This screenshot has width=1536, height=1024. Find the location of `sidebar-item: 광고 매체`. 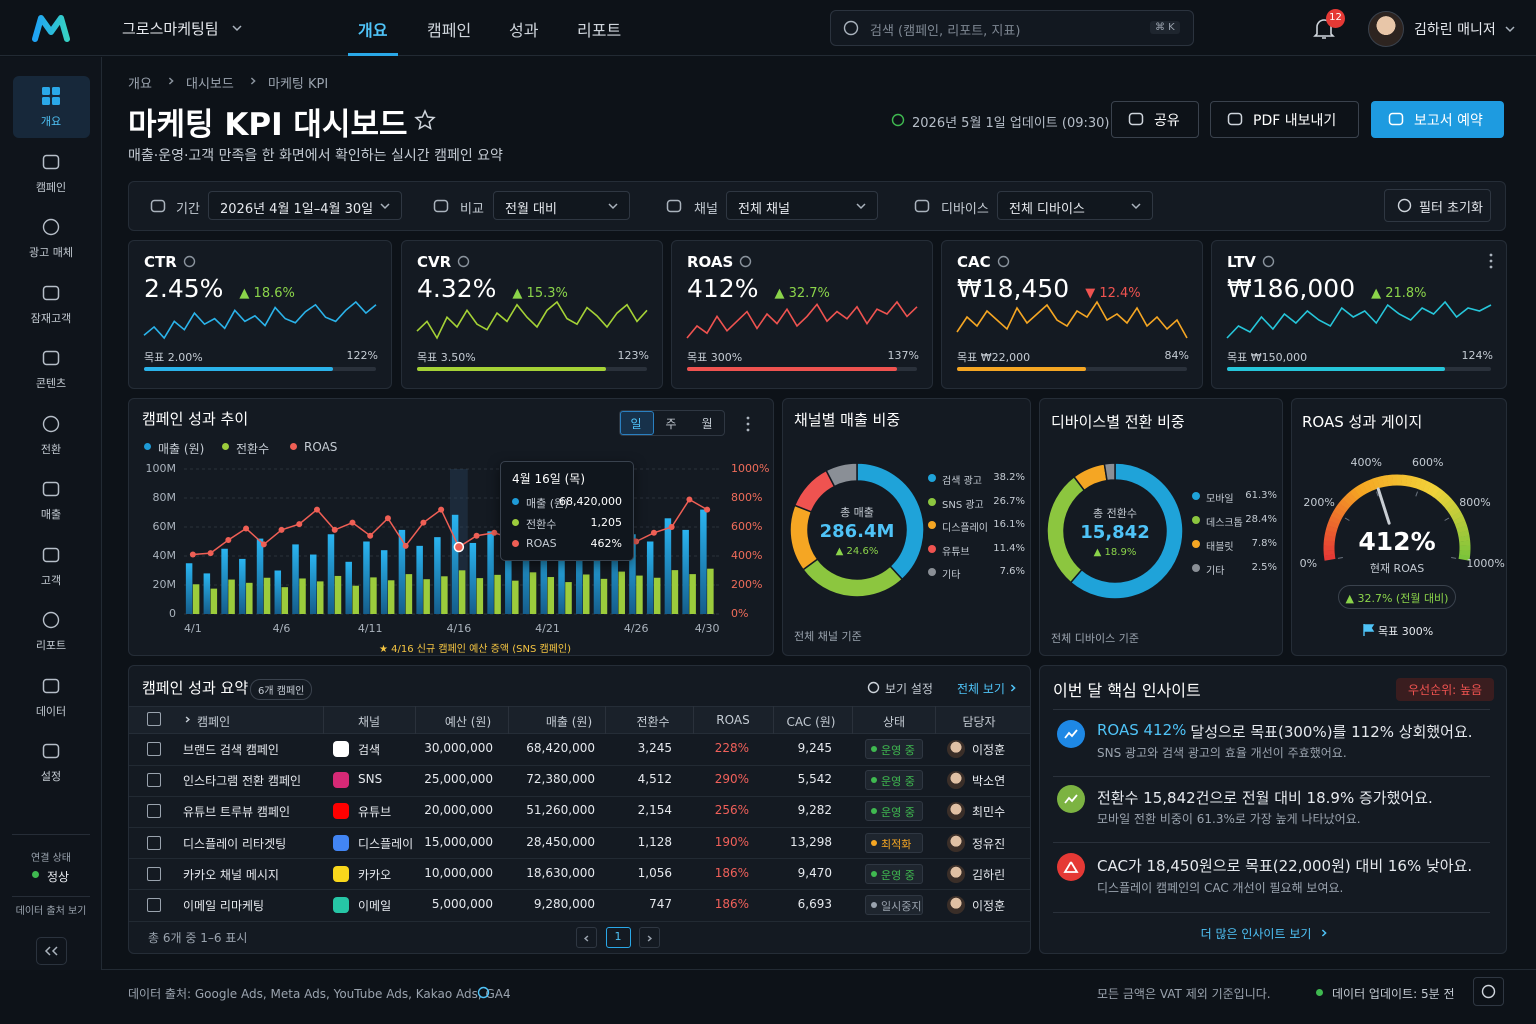

sidebar-item: 광고 매체 is located at coordinates (51, 252).